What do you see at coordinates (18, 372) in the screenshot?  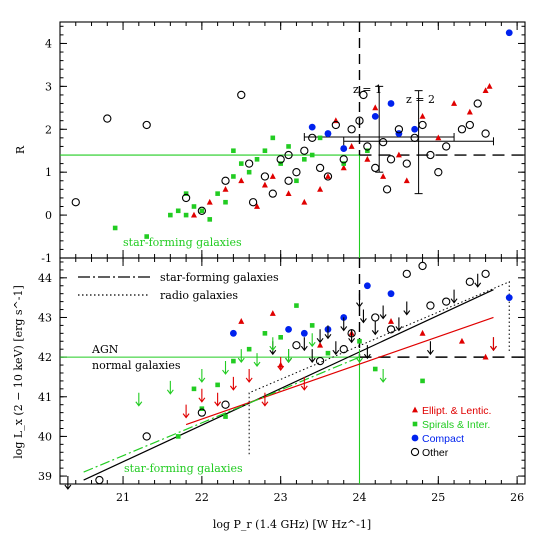 I see `bottom-ylabel: log L_x (2 − 10 keV) [erg s^-1]` at bounding box center [18, 372].